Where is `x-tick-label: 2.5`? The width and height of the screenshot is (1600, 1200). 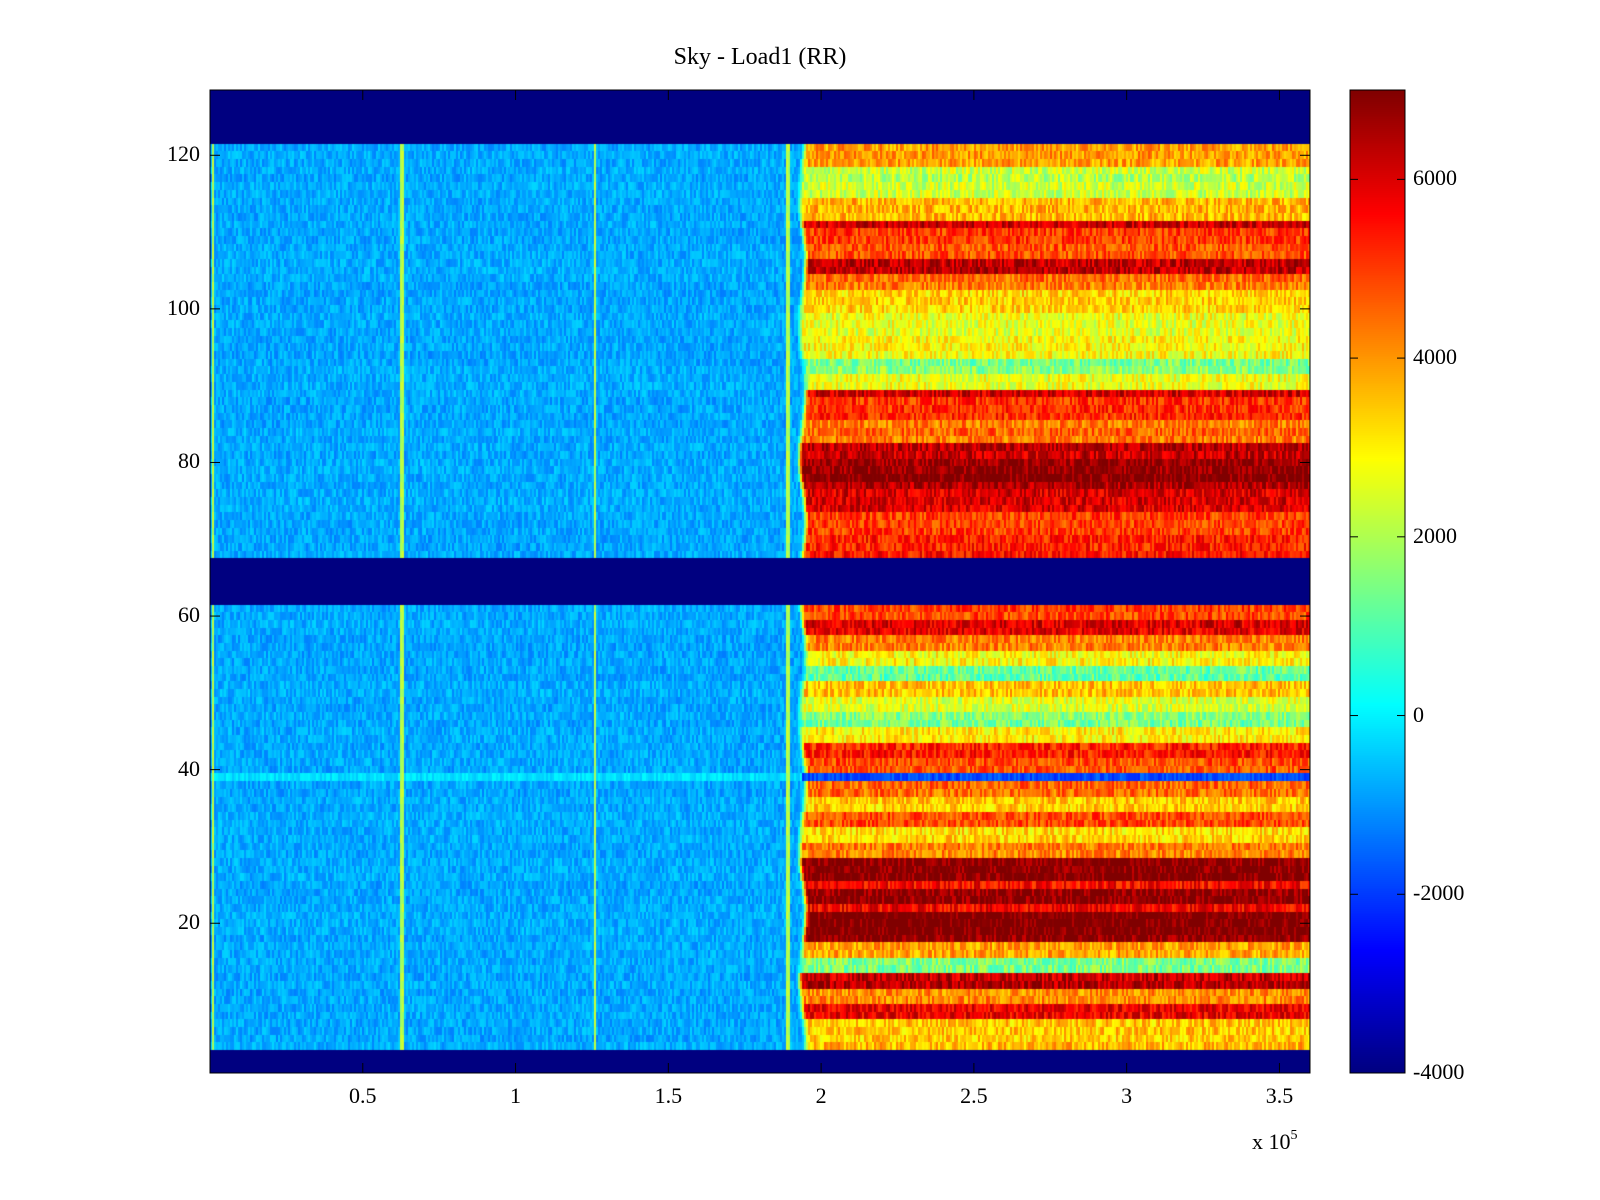 x-tick-label: 2.5 is located at coordinates (974, 1095).